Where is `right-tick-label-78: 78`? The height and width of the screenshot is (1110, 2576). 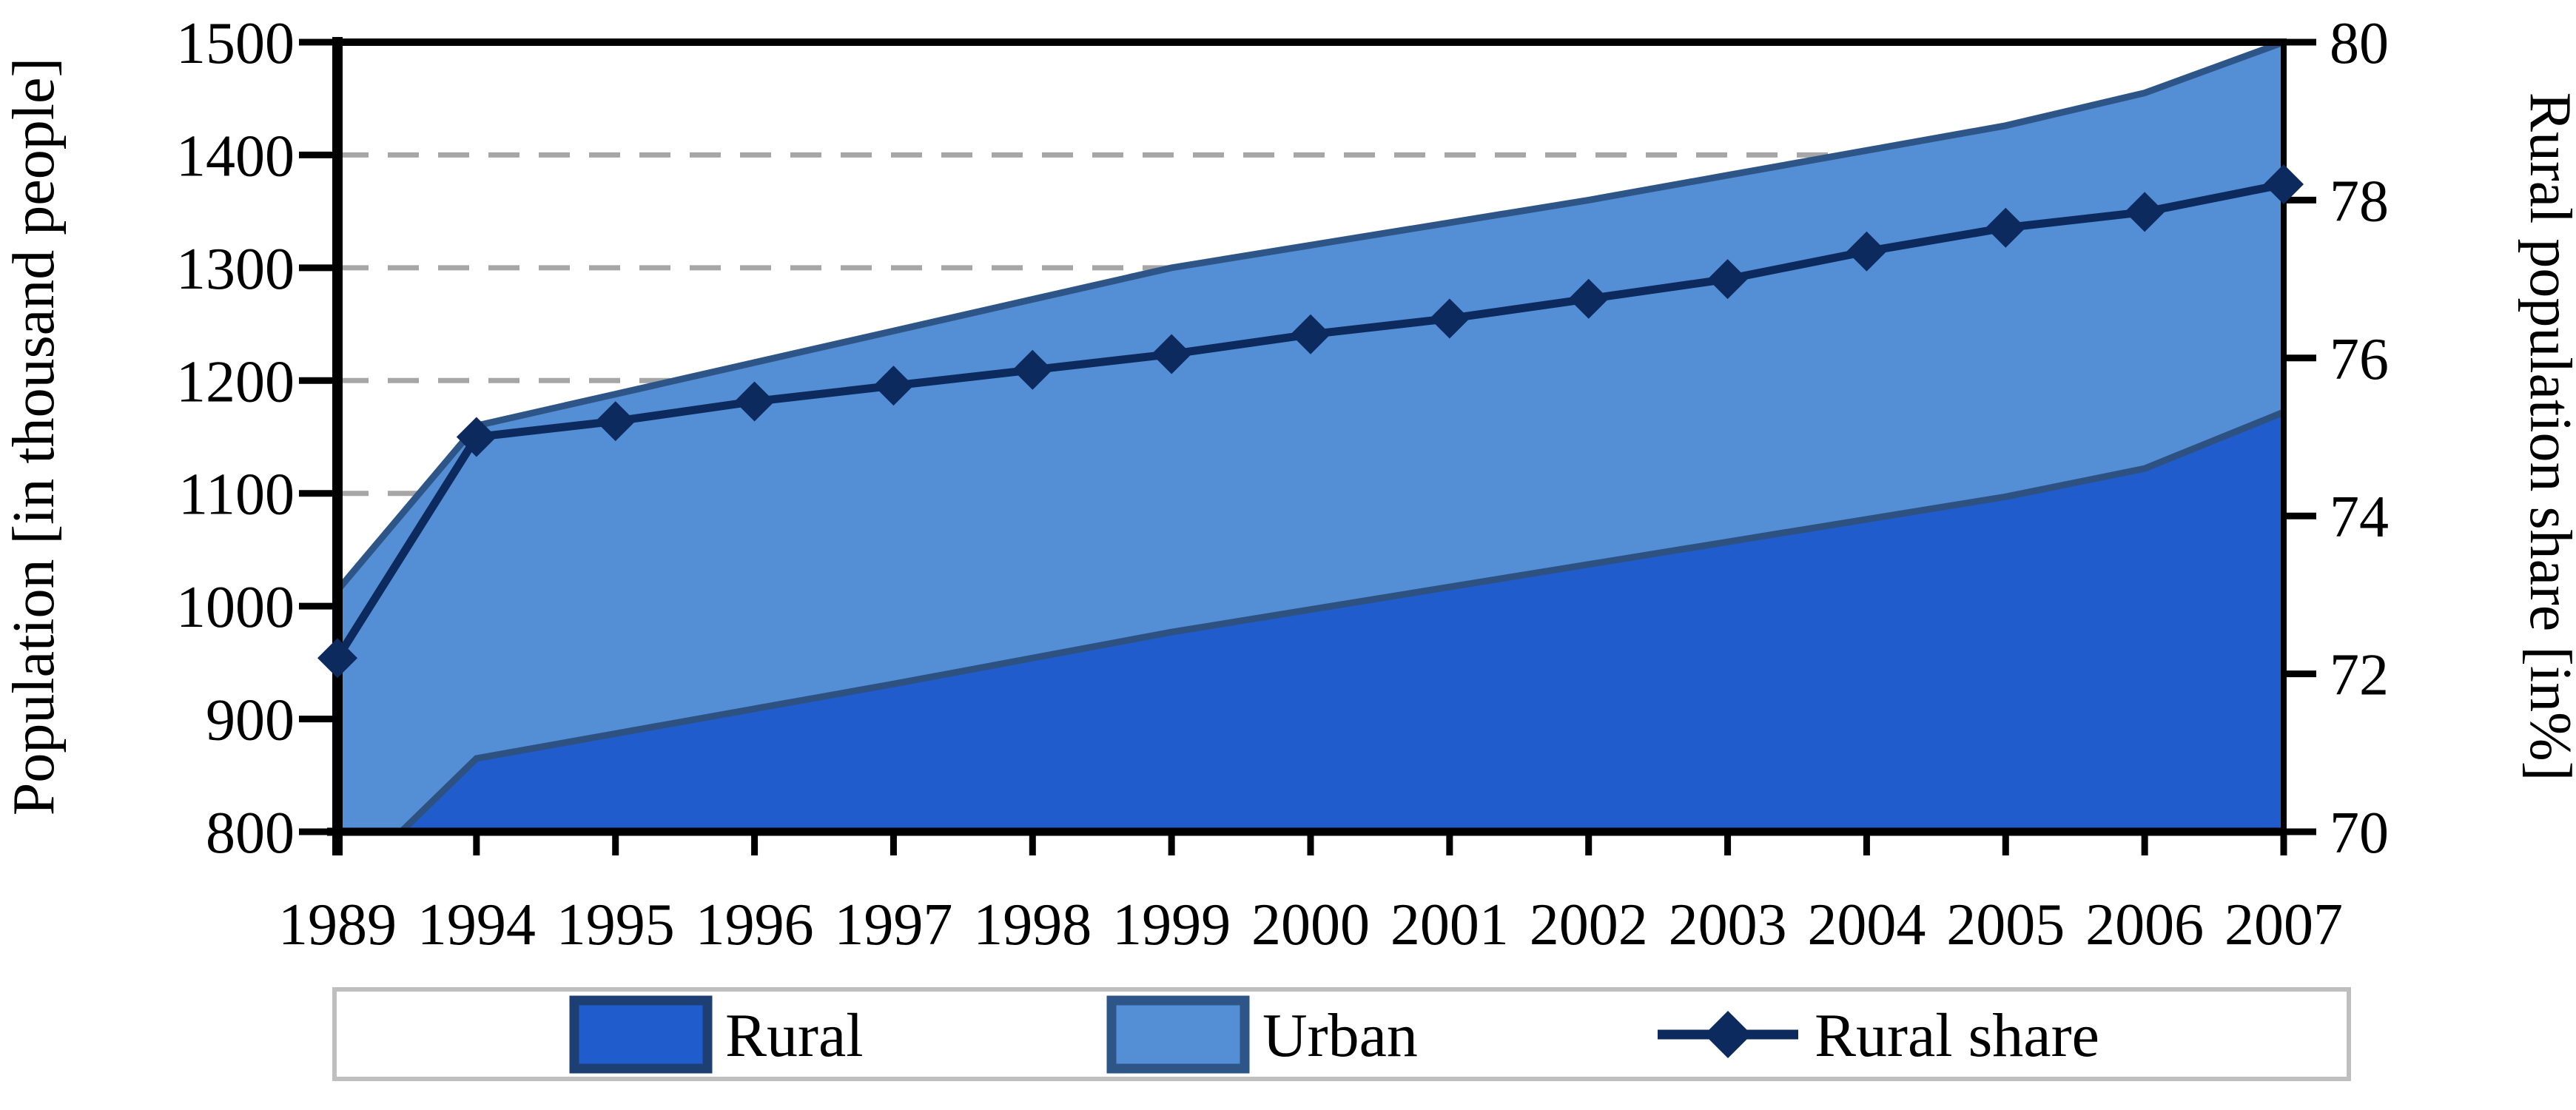
right-tick-label-78: 78 is located at coordinates (2359, 201).